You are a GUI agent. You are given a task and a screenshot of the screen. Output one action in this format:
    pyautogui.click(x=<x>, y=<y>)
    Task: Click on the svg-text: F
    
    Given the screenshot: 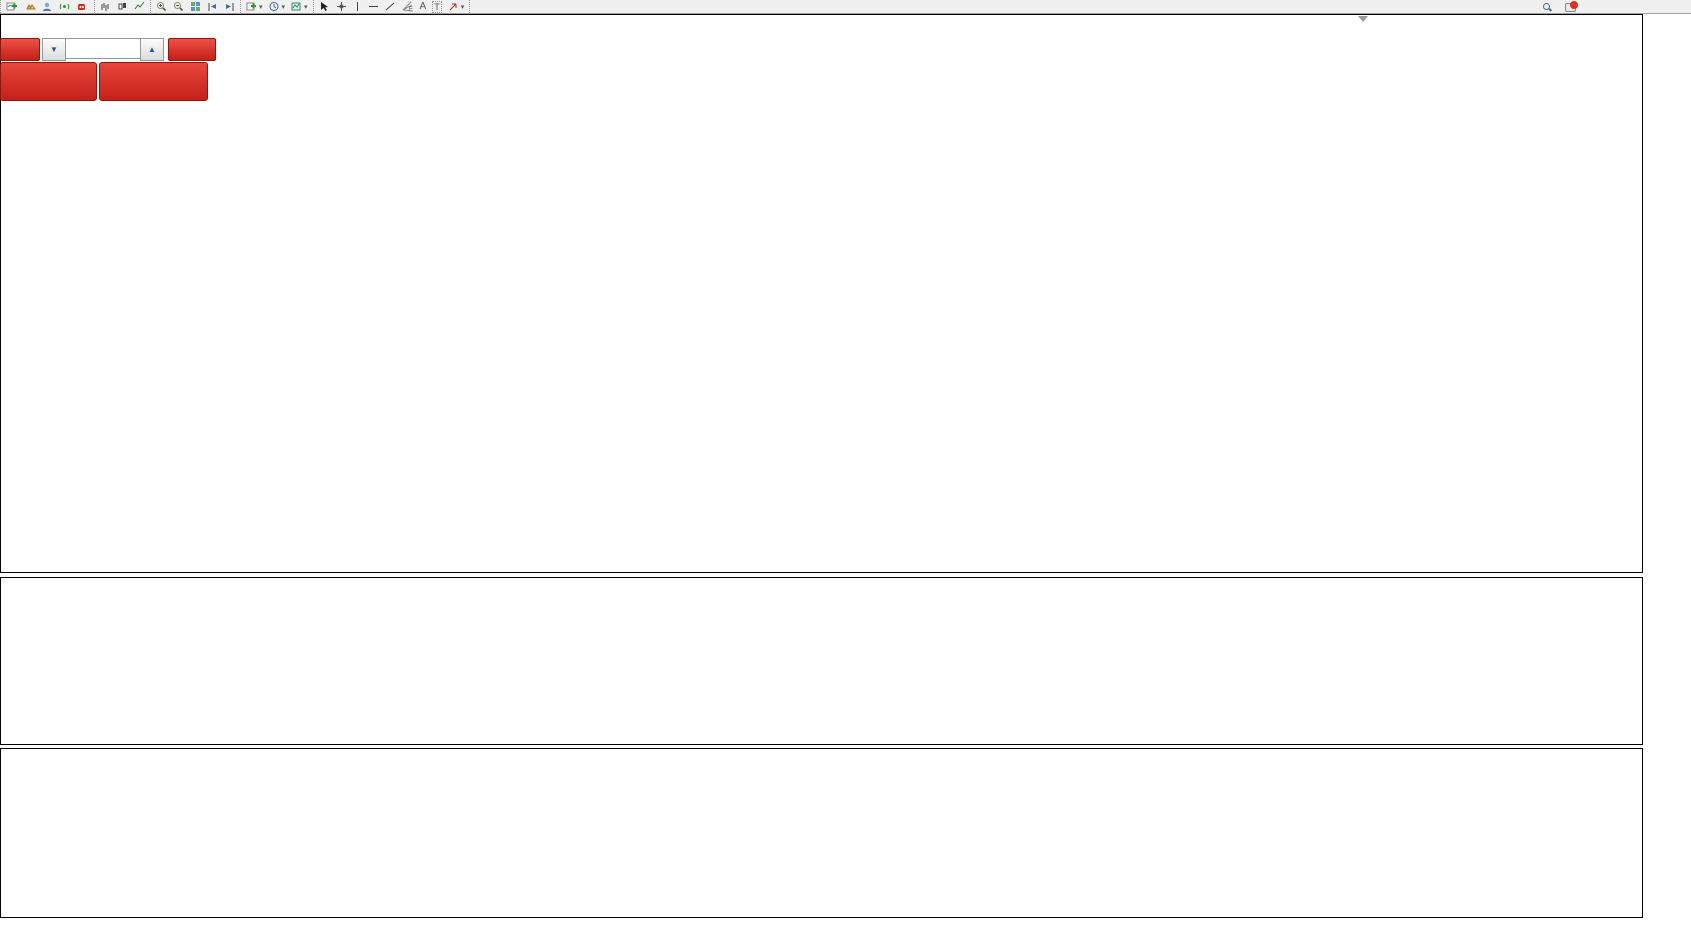 What is the action you would take?
    pyautogui.click(x=411, y=9)
    